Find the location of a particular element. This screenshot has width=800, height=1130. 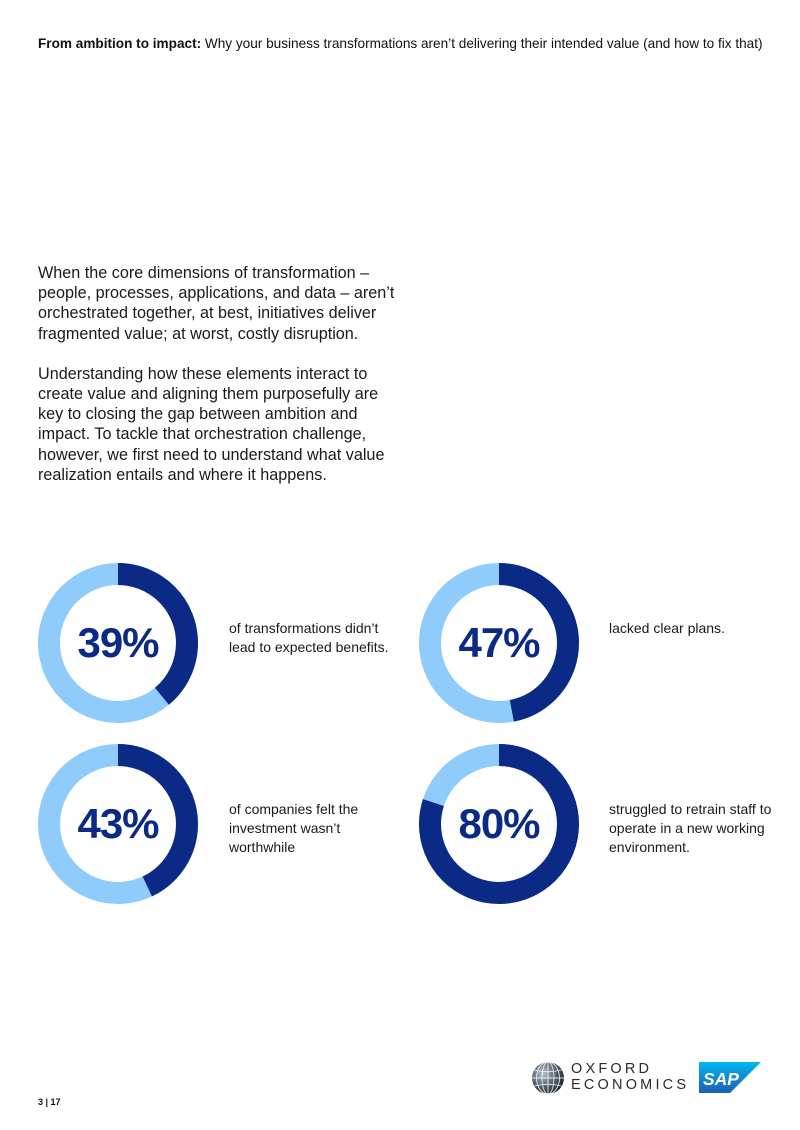

globe-icon is located at coordinates (548, 1078).